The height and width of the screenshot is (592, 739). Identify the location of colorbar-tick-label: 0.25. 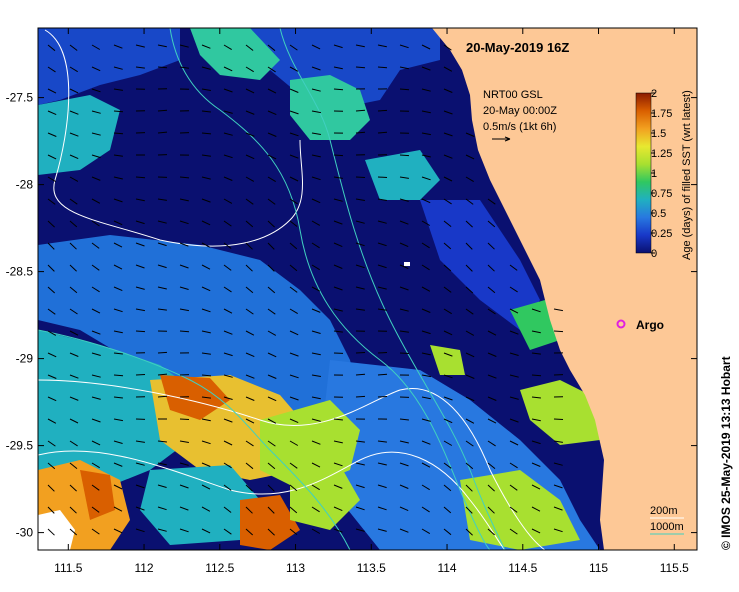
(661, 234).